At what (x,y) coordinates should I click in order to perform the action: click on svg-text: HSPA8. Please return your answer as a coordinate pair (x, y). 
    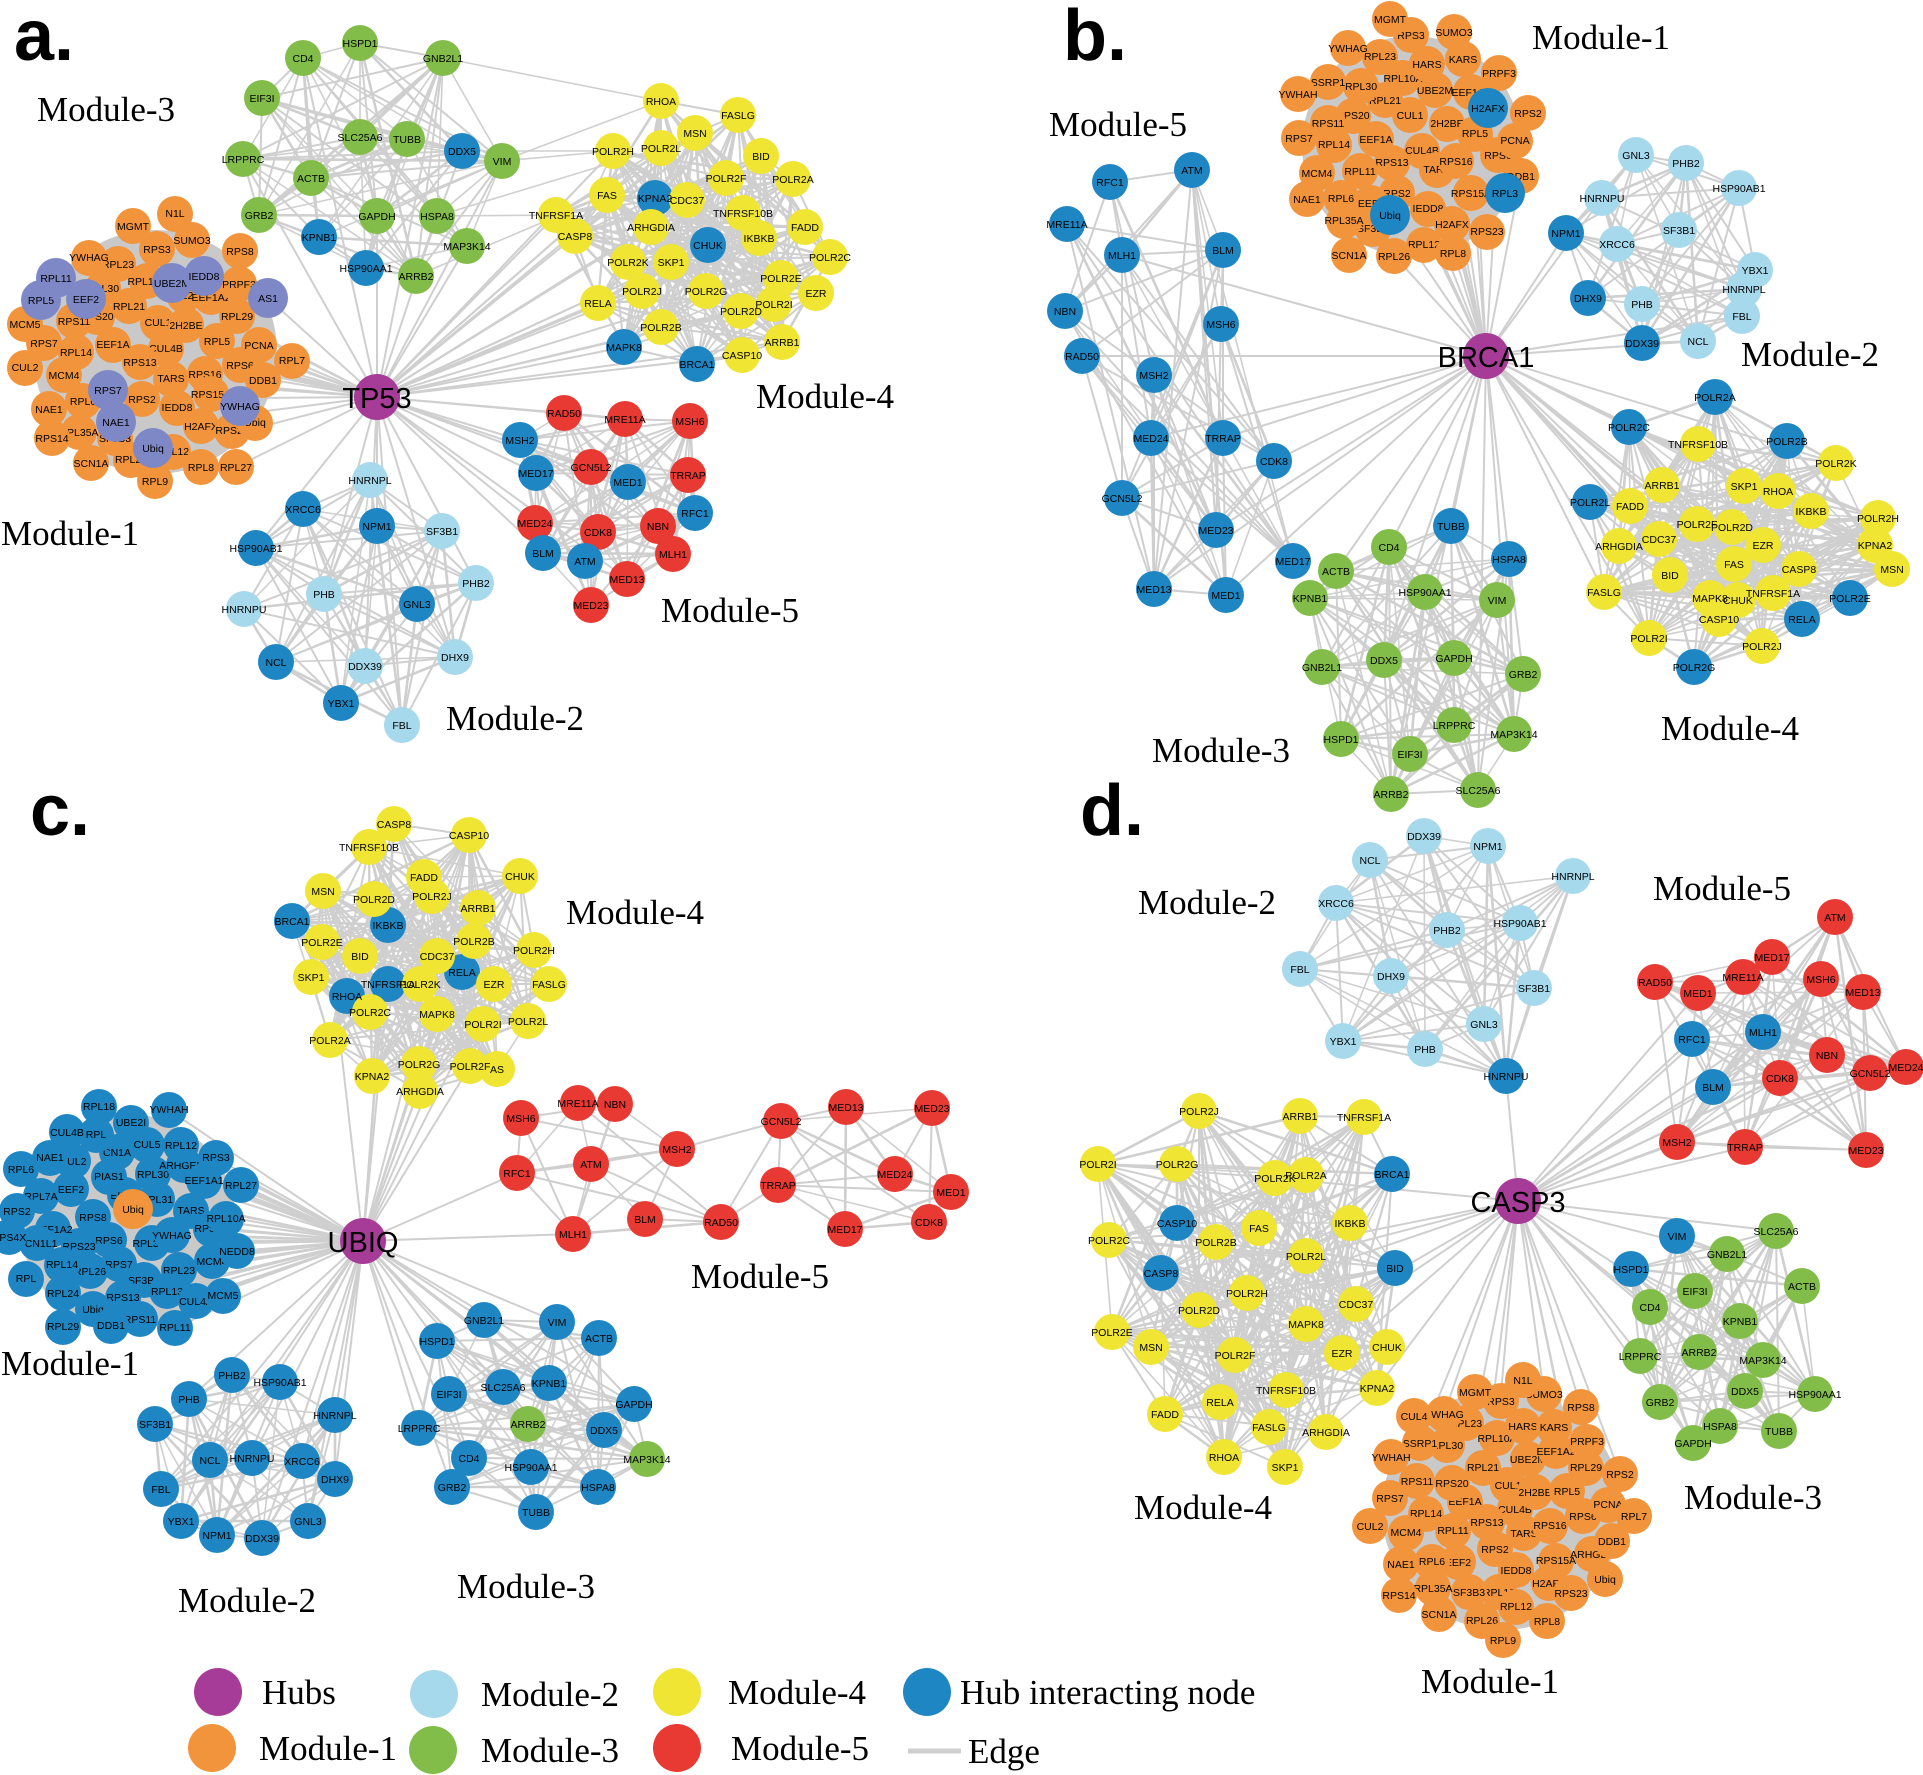
    Looking at the image, I should click on (1509, 560).